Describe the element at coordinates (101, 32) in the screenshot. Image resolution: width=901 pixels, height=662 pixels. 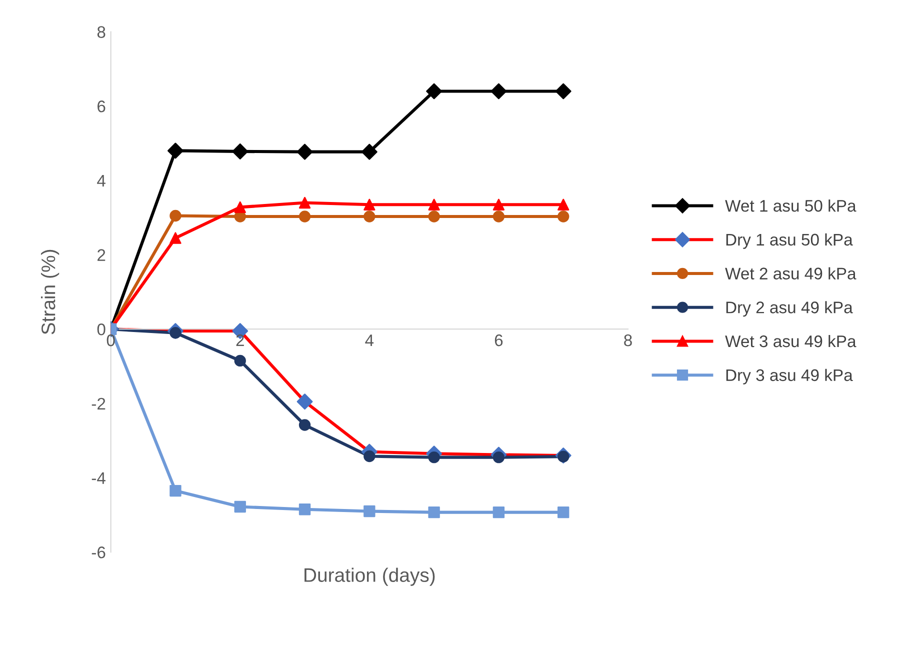
I see `y-tick-label: 8` at that location.